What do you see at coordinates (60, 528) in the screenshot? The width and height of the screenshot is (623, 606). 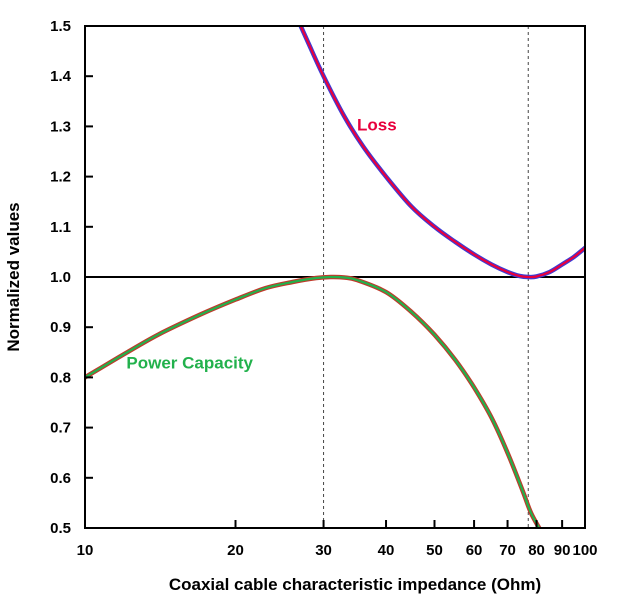 I see `y-tick-label: 0.5` at bounding box center [60, 528].